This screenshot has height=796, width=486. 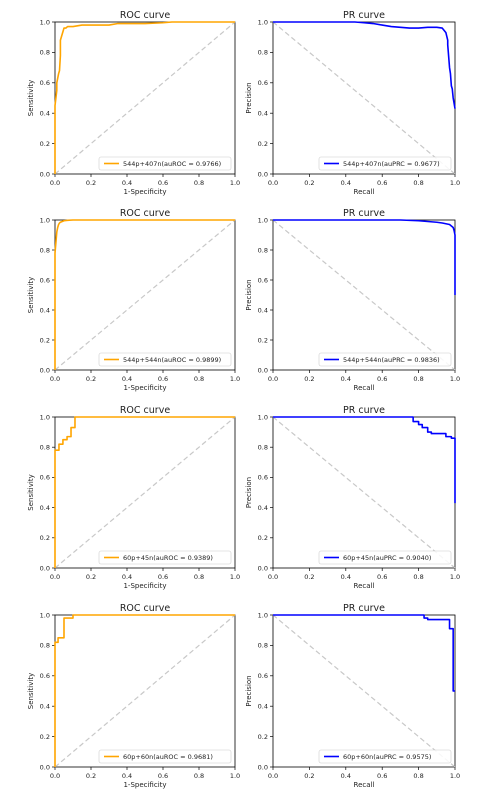 I want to click on chart-2-ytick-label-2: 0.4, so click(x=45, y=310).